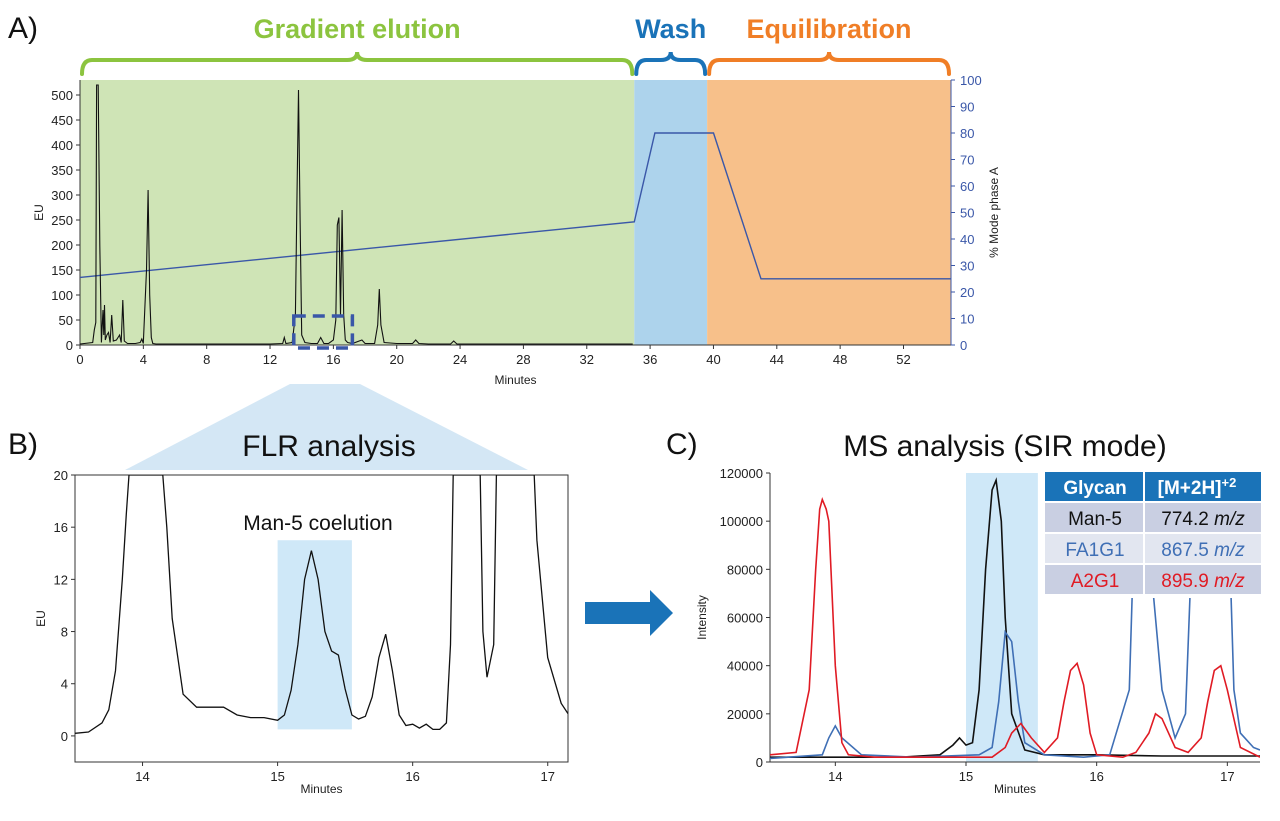  I want to click on a-xtick-label: 52, so click(903, 359).